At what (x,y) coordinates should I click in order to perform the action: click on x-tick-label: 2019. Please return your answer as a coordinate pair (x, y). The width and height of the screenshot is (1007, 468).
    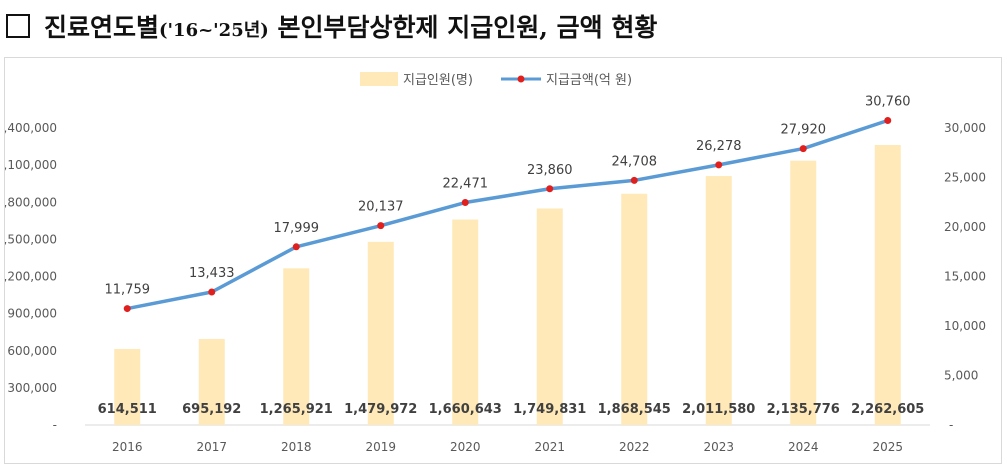
    Looking at the image, I should click on (380, 447).